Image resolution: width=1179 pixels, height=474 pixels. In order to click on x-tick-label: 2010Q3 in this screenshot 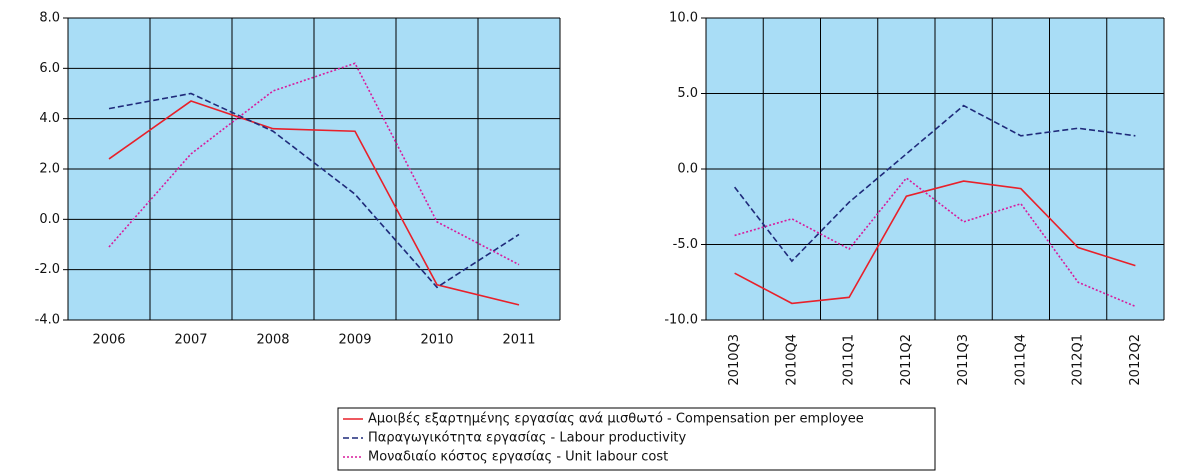, I will do `click(734, 360)`.